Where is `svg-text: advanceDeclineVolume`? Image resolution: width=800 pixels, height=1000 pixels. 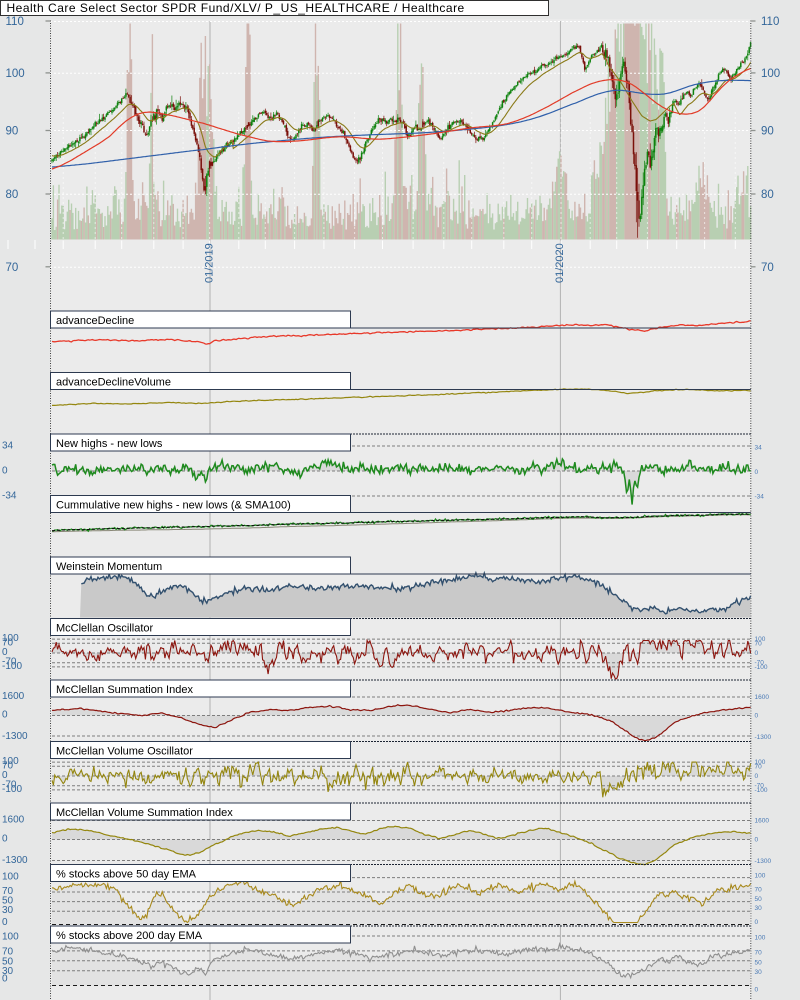
svg-text: advanceDeclineVolume is located at coordinates (113, 383).